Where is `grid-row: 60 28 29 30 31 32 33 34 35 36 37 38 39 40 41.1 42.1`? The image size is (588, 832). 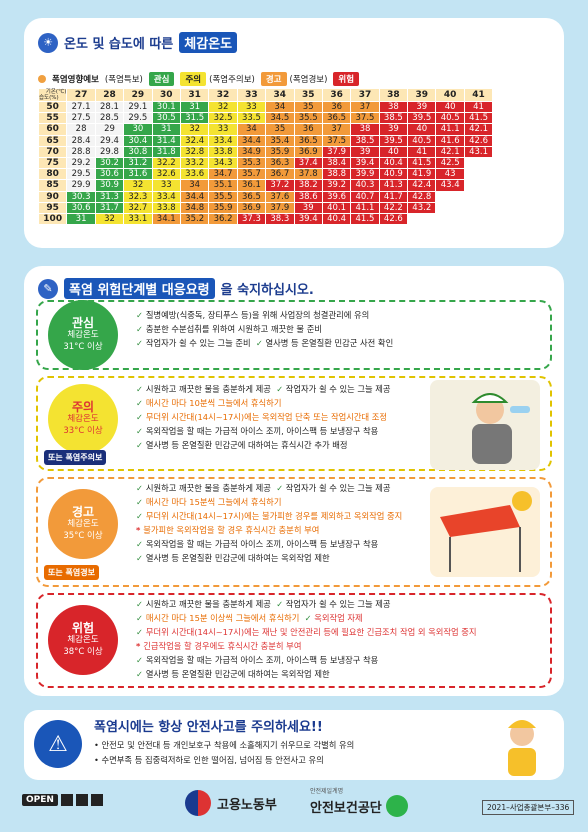 grid-row: 60 28 29 30 31 32 33 34 35 36 37 38 39 40 41.1 42.1 is located at coordinates (265, 129).